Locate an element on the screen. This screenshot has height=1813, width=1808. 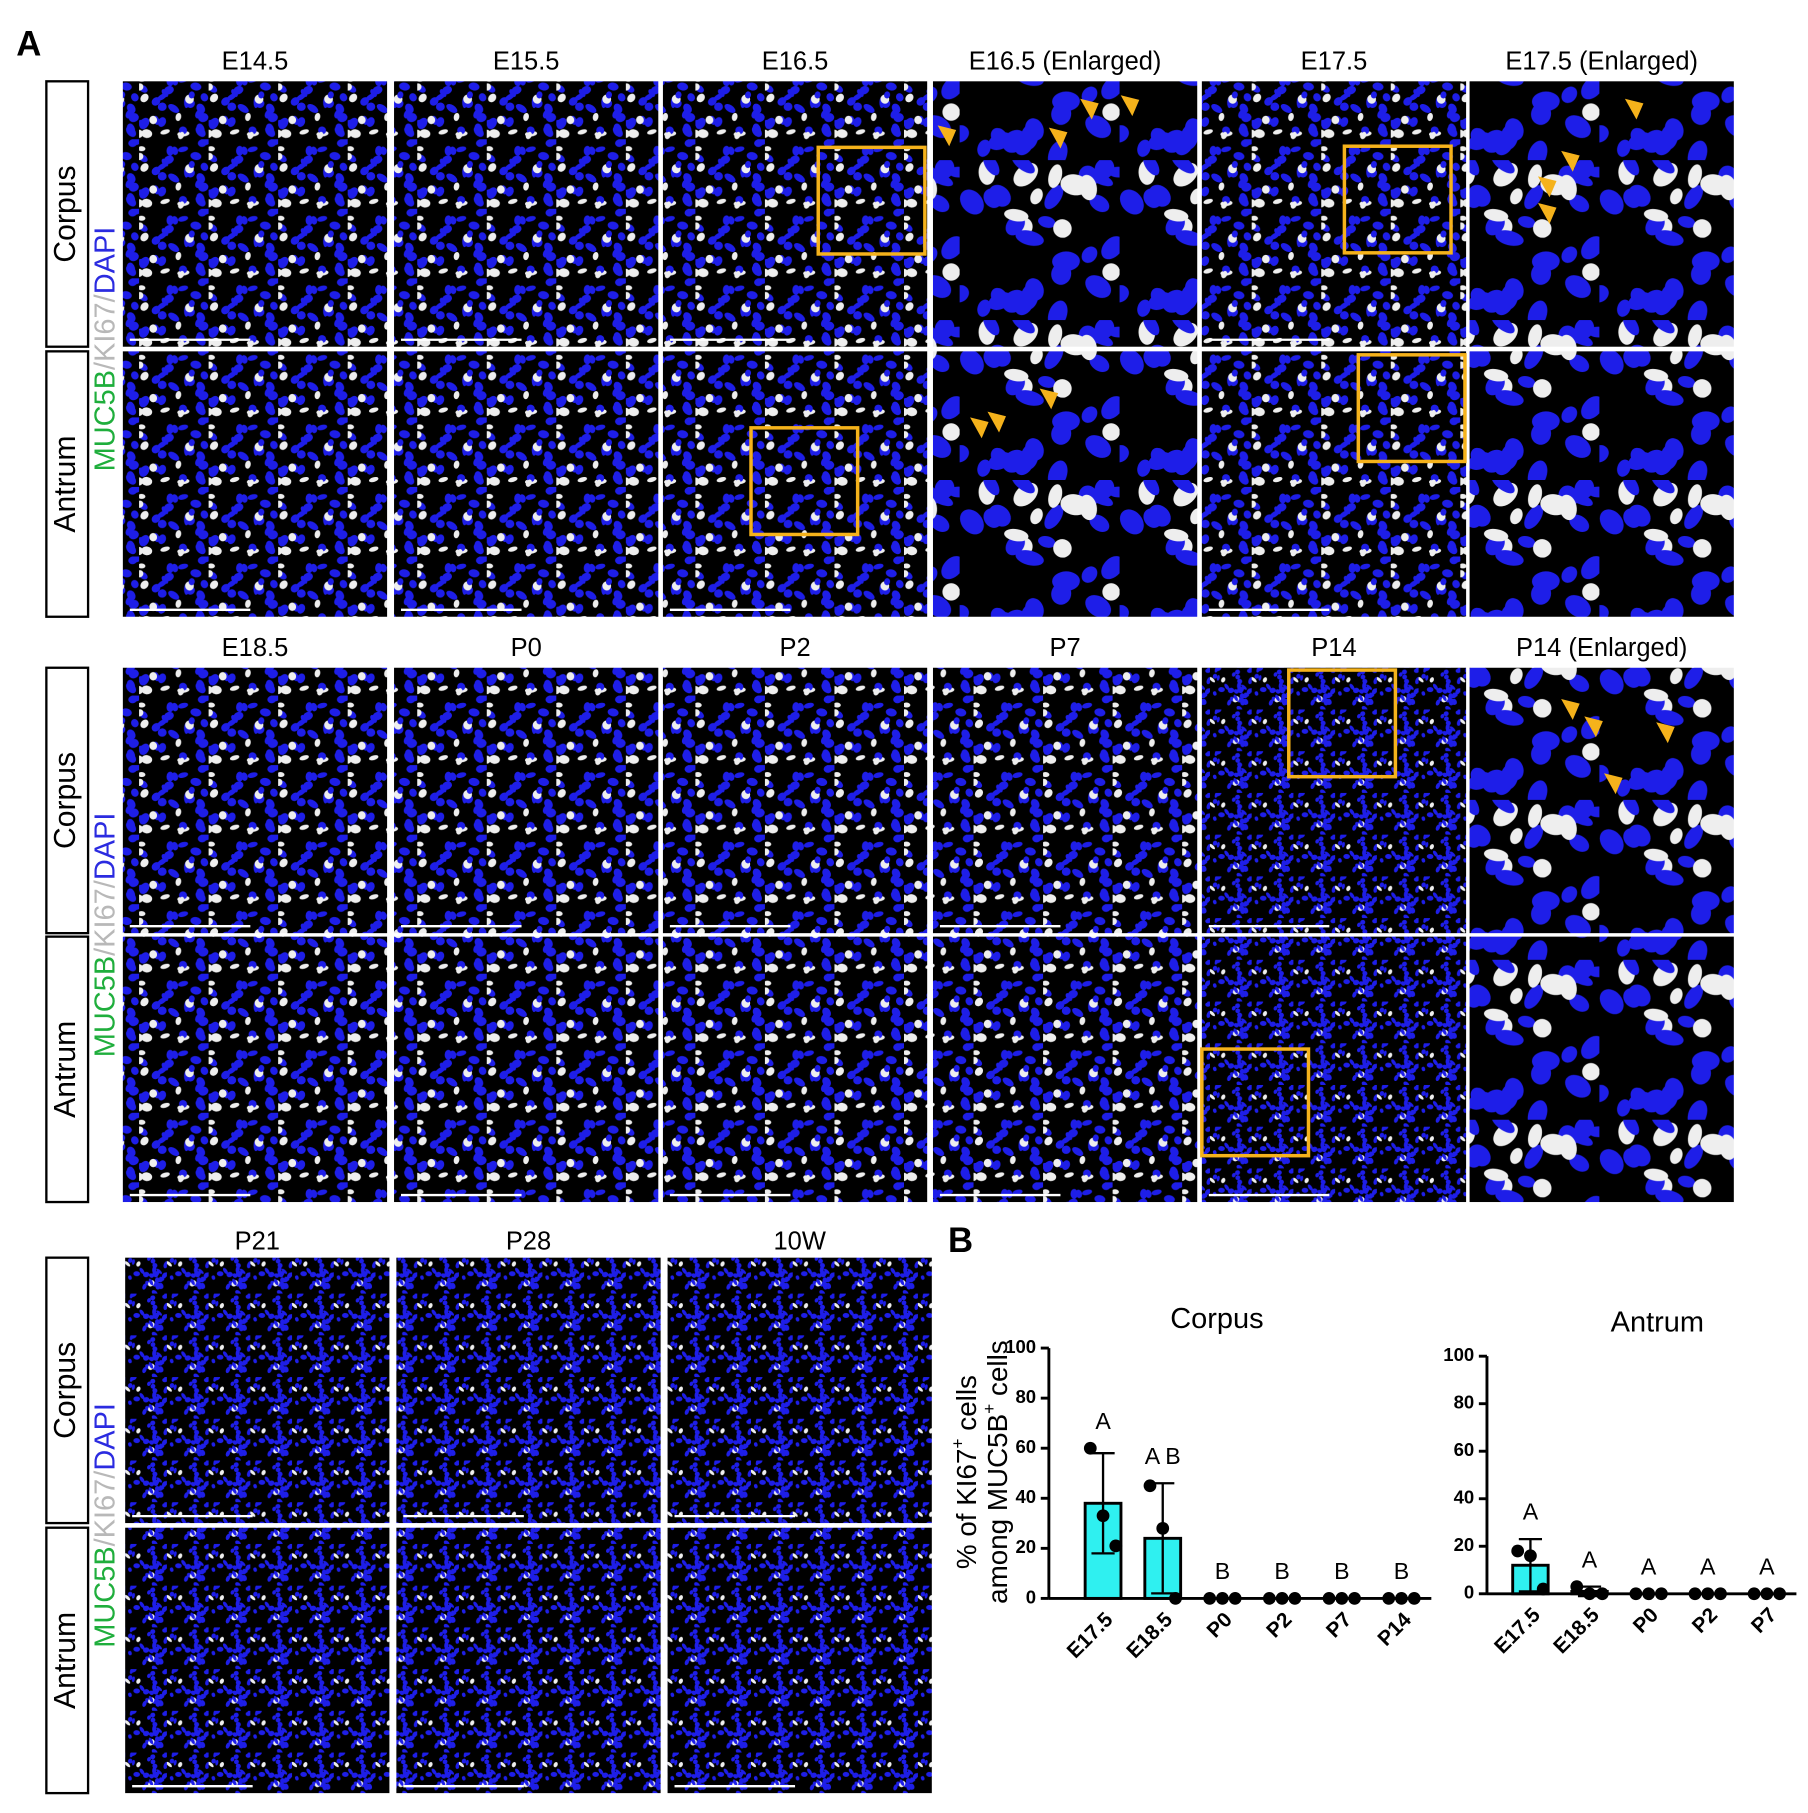
x-tick-label: P2 is located at coordinates (1705, 1620).